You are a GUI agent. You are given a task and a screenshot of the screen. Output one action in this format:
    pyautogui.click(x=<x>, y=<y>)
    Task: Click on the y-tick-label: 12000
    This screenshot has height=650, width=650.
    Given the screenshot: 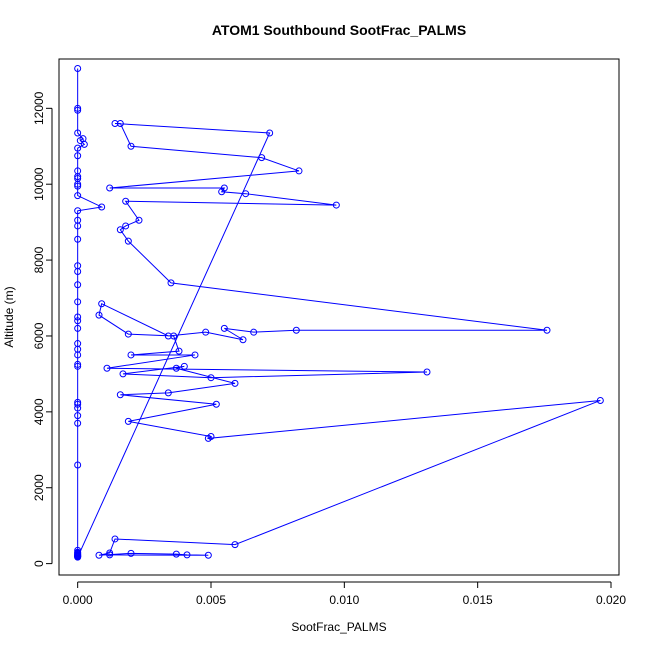 What is the action you would take?
    pyautogui.click(x=39, y=108)
    